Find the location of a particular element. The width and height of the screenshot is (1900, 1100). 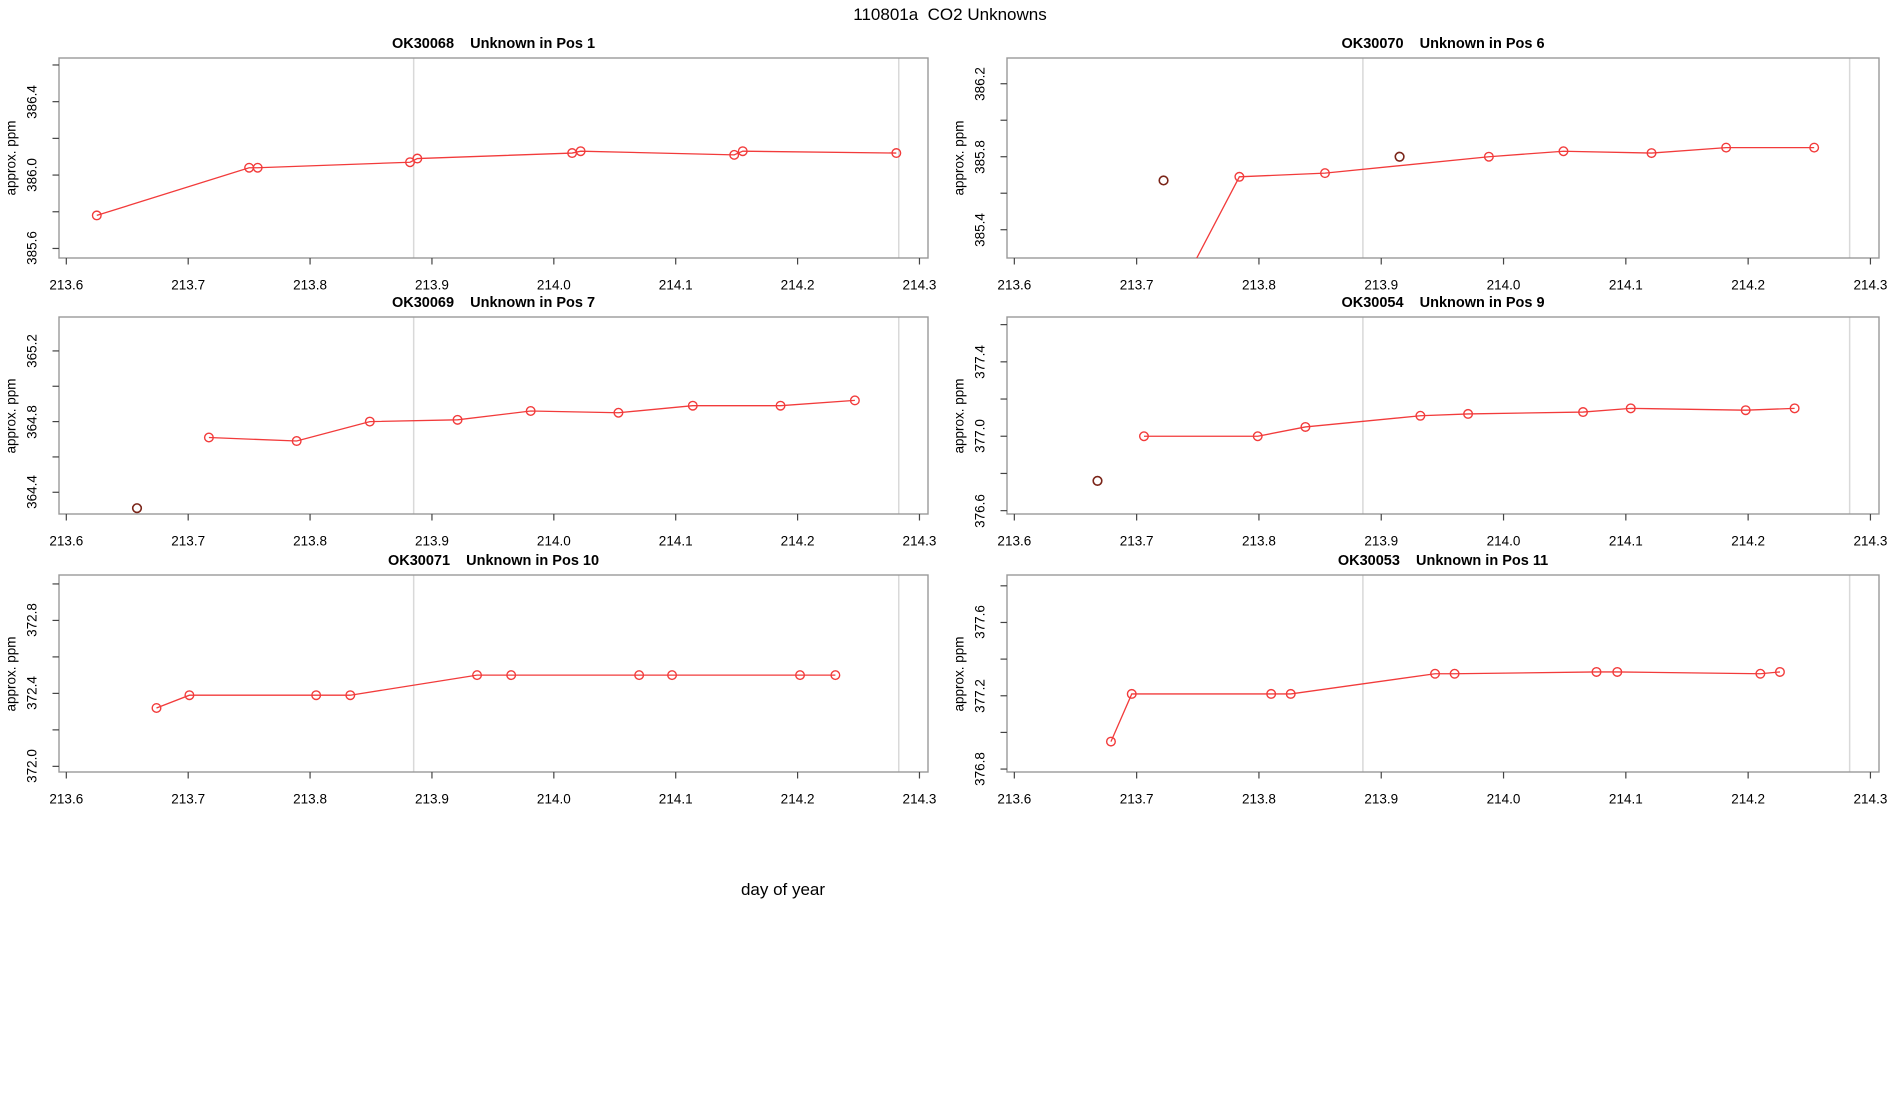

y-tick-label: 377.0 is located at coordinates (980, 436).